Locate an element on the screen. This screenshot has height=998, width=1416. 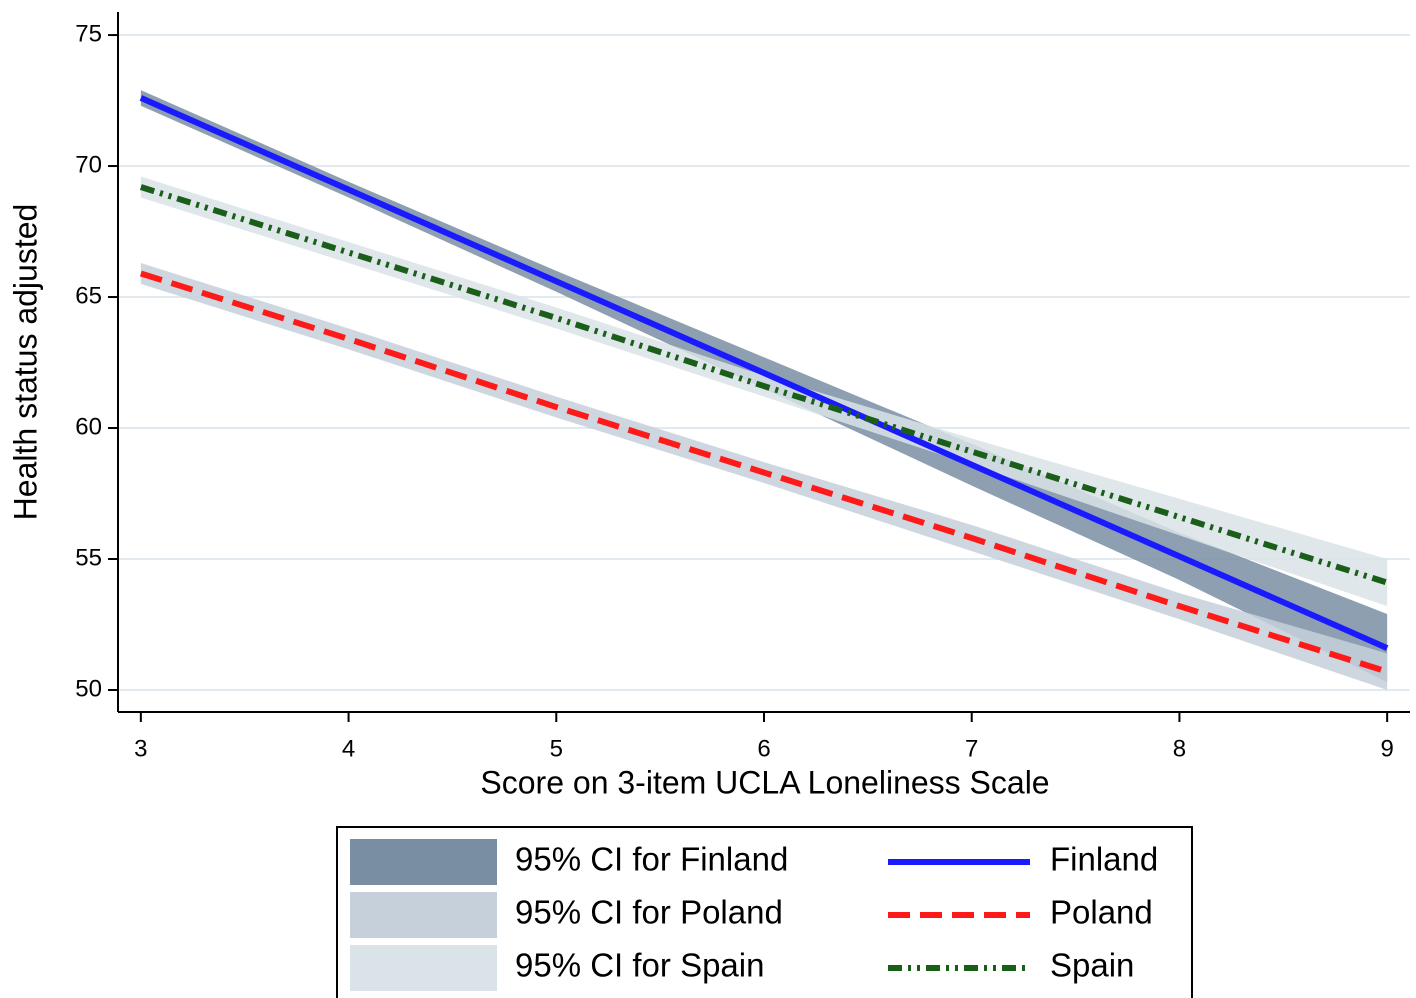
y-tick-label: 60 is located at coordinates (88, 426).